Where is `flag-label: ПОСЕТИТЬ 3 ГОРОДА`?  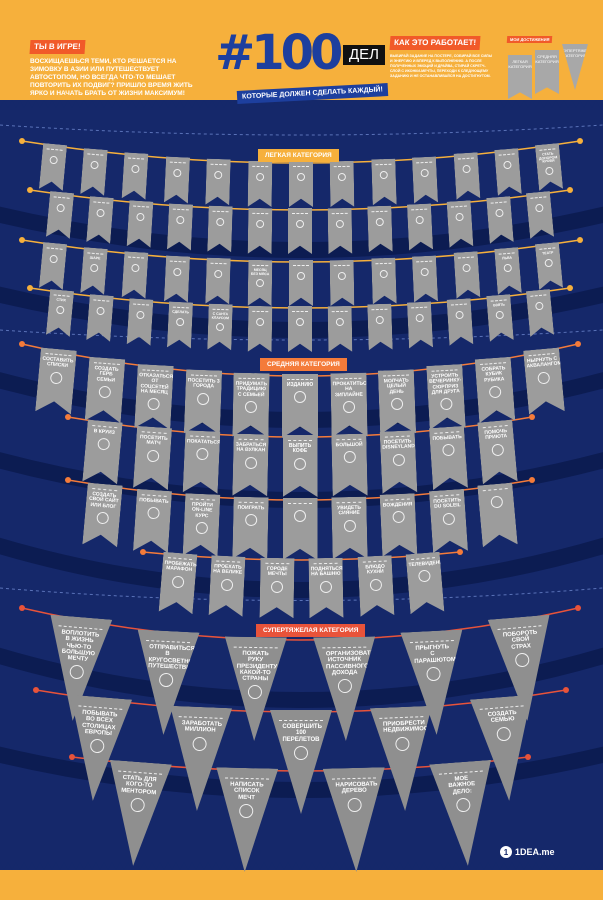
flag-label: ПОСЕТИТЬ 3 ГОРОДА is located at coordinates (203, 383).